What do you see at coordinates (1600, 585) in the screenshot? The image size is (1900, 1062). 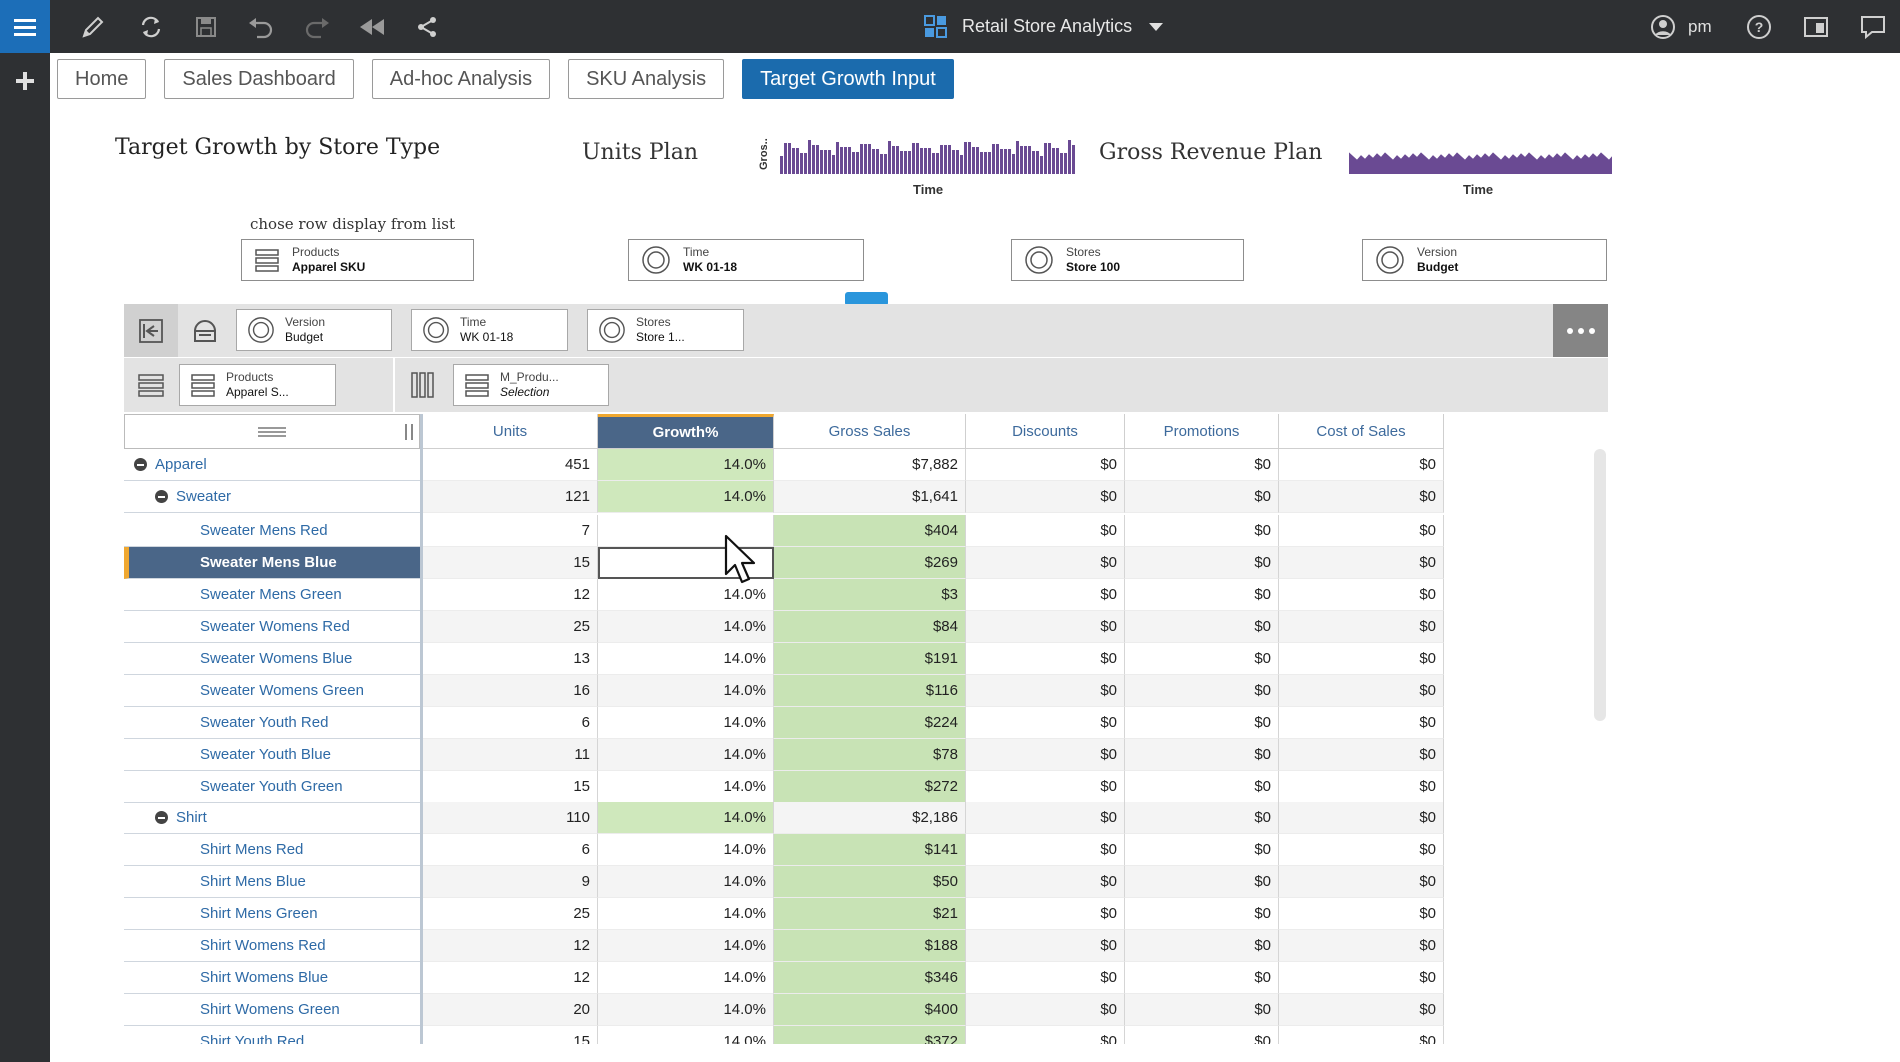 I see `grid-scrollbar` at bounding box center [1600, 585].